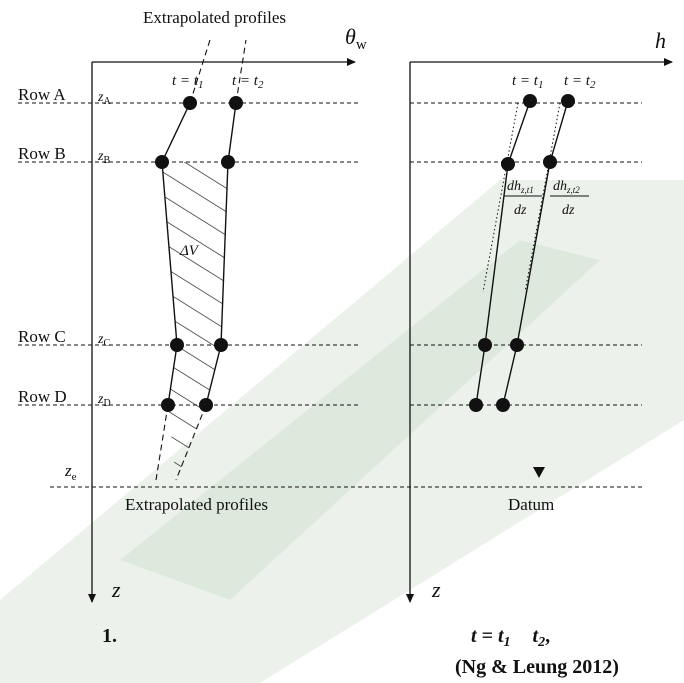 The image size is (684, 683). I want to click on point-c-t2, so click(221, 345).